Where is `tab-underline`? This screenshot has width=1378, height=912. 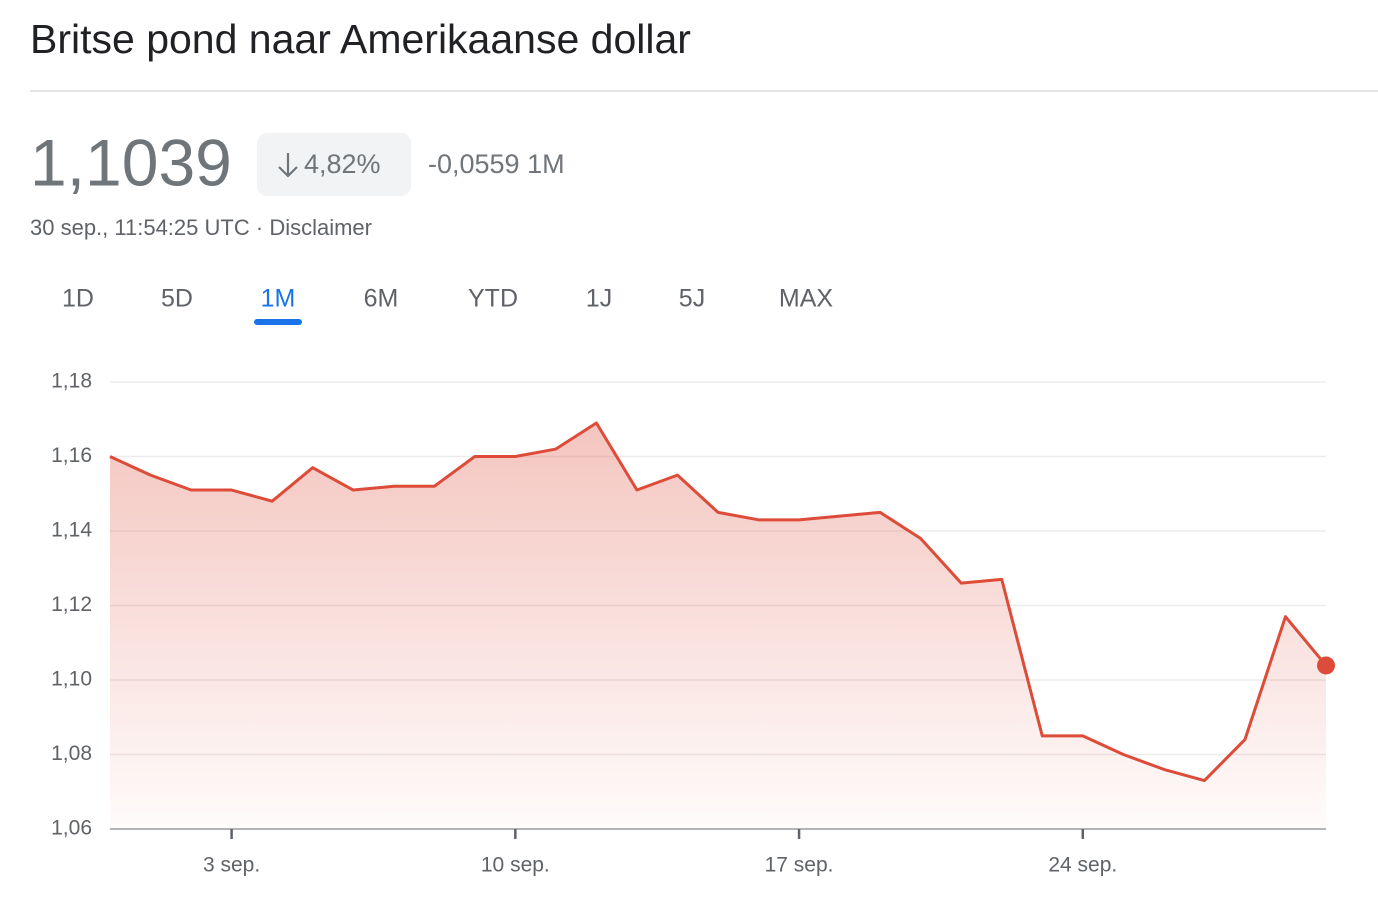 tab-underline is located at coordinates (278, 322).